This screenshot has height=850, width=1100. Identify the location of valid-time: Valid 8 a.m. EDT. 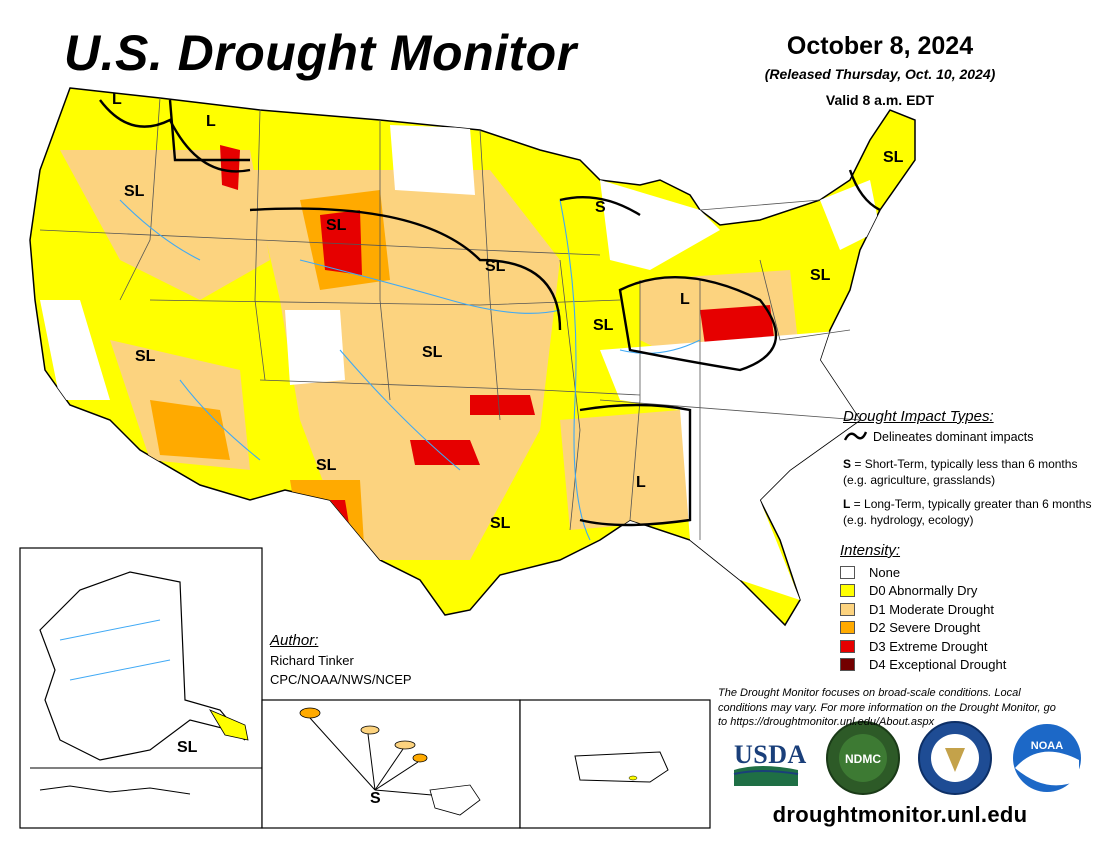
(880, 100).